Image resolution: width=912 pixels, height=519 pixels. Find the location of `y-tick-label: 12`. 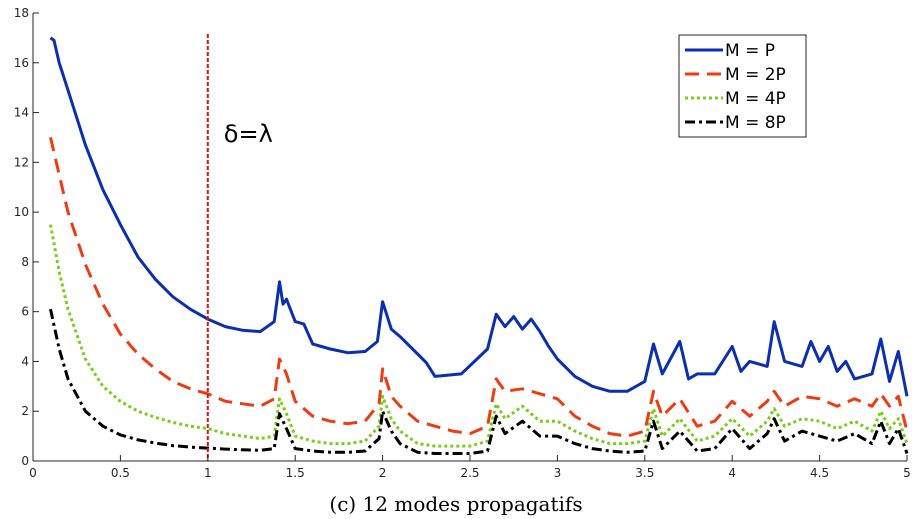

y-tick-label: 12 is located at coordinates (21, 162).